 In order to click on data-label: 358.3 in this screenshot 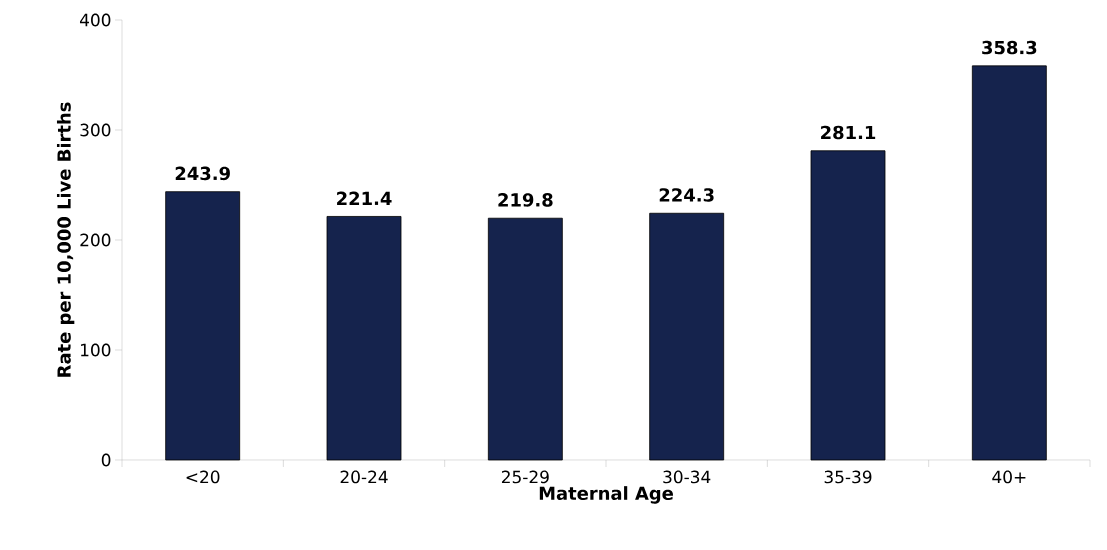, I will do `click(1009, 47)`.